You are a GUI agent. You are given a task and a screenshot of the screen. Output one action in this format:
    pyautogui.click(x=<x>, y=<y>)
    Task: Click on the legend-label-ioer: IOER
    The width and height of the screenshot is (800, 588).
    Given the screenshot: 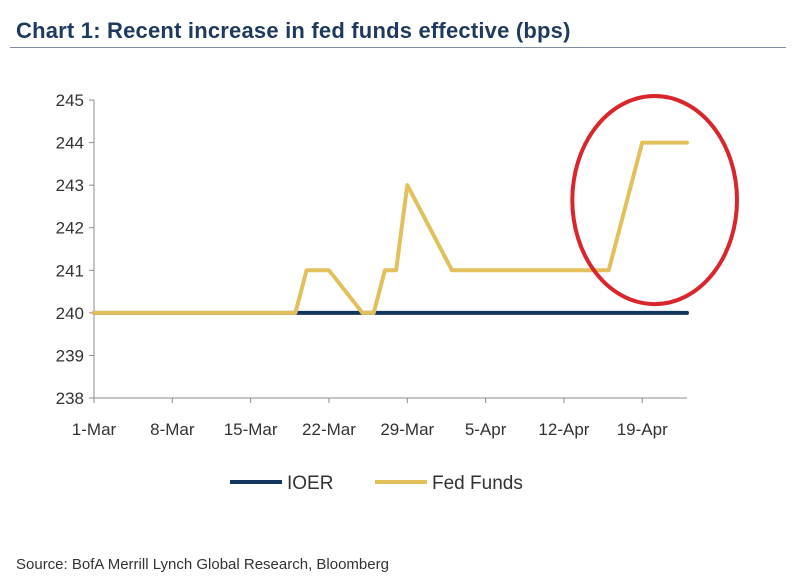 What is the action you would take?
    pyautogui.click(x=310, y=483)
    